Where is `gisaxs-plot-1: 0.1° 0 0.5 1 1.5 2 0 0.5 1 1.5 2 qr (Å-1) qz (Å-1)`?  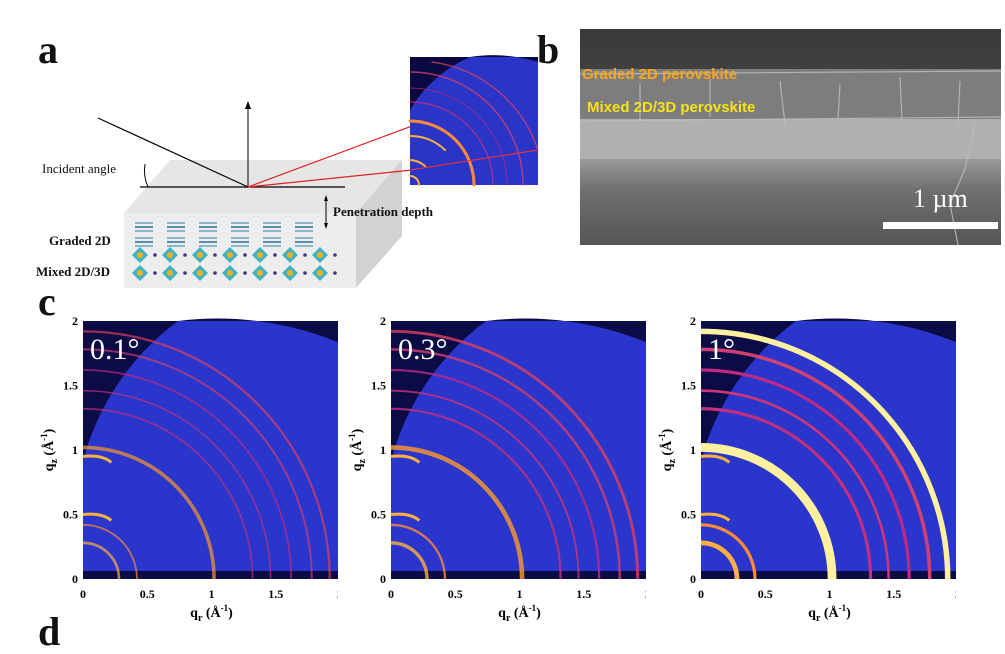 gisaxs-plot-1: 0.1° 0 0.5 1 1.5 2 0 0.5 1 1.5 2 qr (Å-1) qz (Å-1) is located at coordinates (188, 469).